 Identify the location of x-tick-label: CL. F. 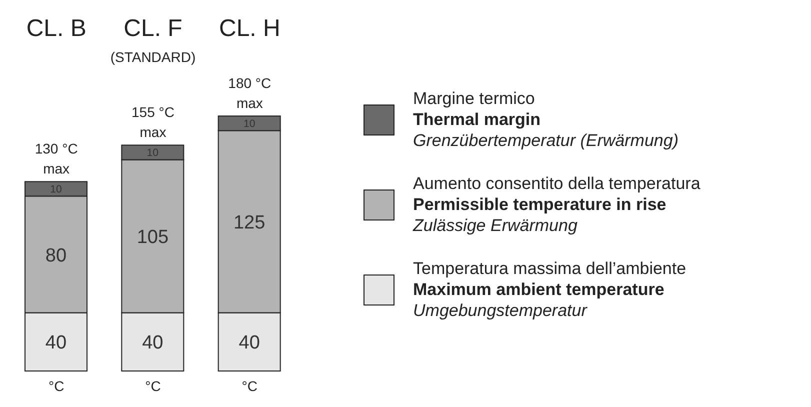
(153, 28).